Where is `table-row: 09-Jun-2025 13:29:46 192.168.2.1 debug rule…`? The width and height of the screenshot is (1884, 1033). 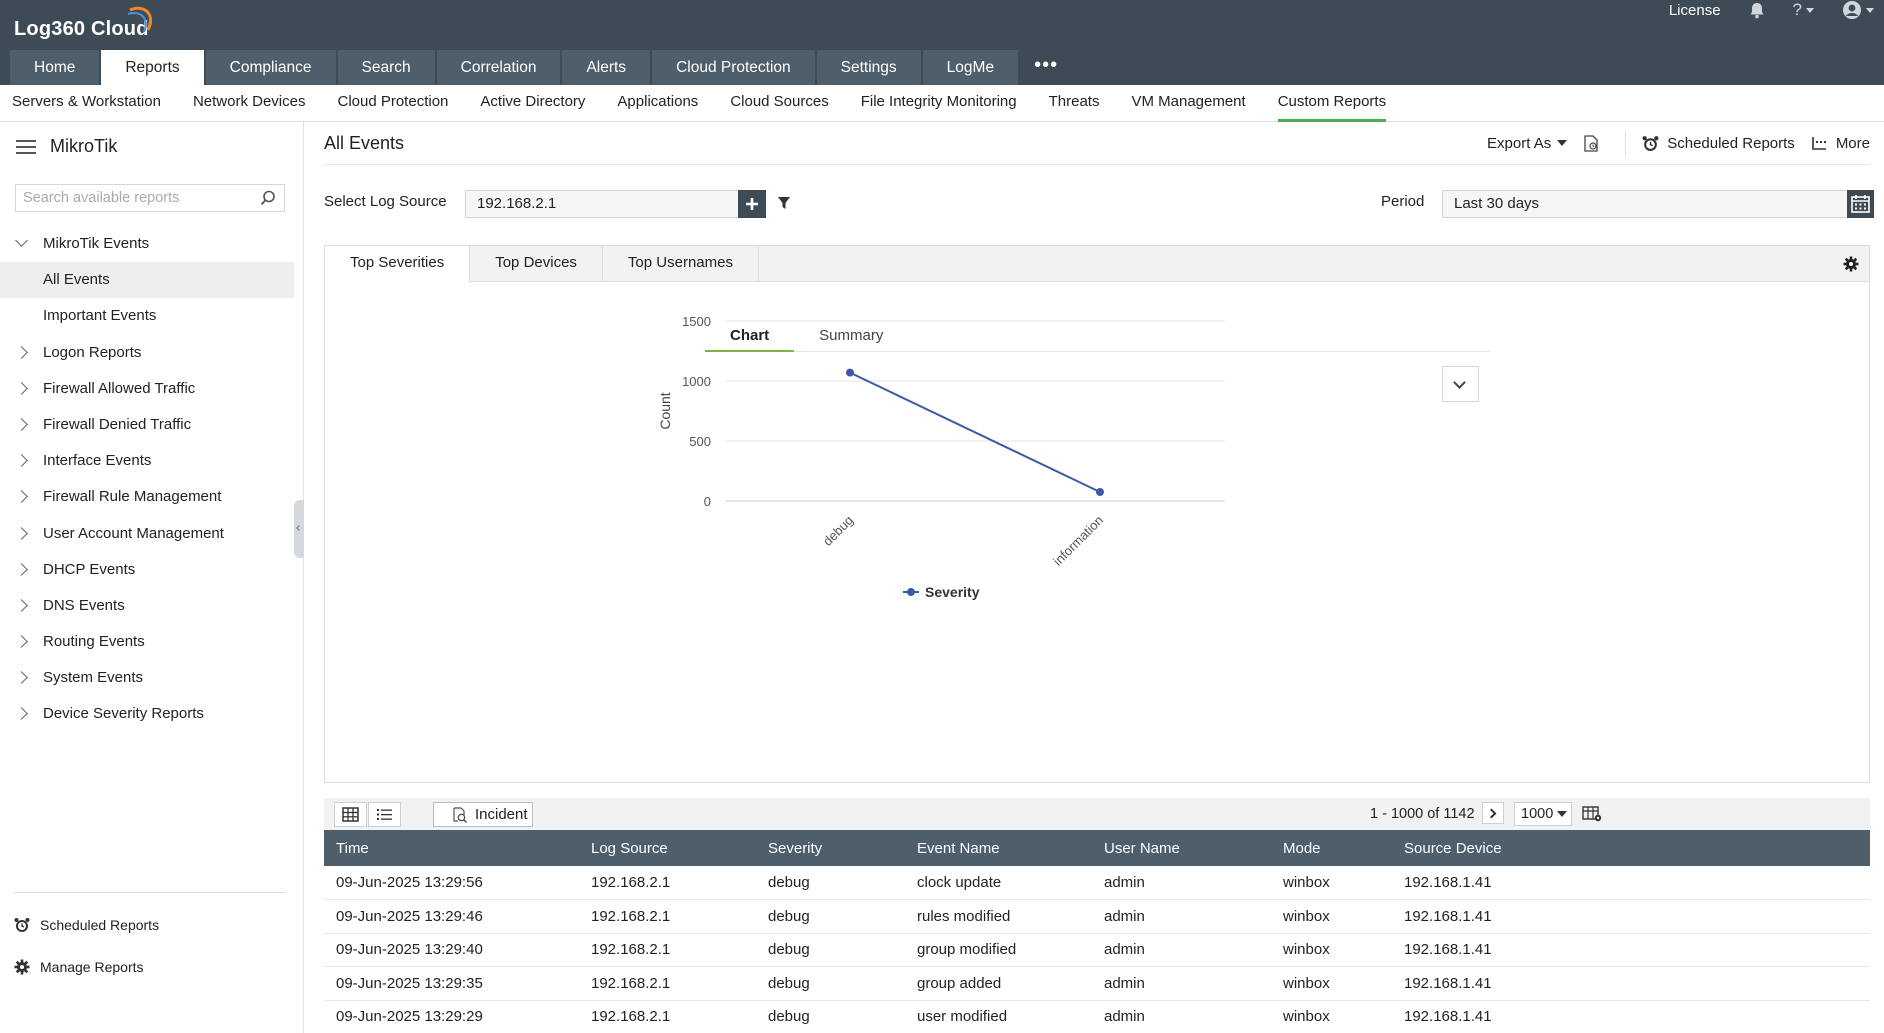
table-row: 09-Jun-2025 13:29:46 192.168.2.1 debug rule… is located at coordinates (1097, 916).